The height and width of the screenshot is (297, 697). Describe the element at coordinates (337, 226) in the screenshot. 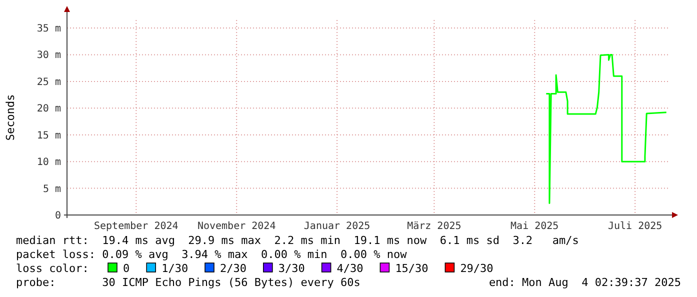

I see `x-tick-label: Januar 2025` at that location.